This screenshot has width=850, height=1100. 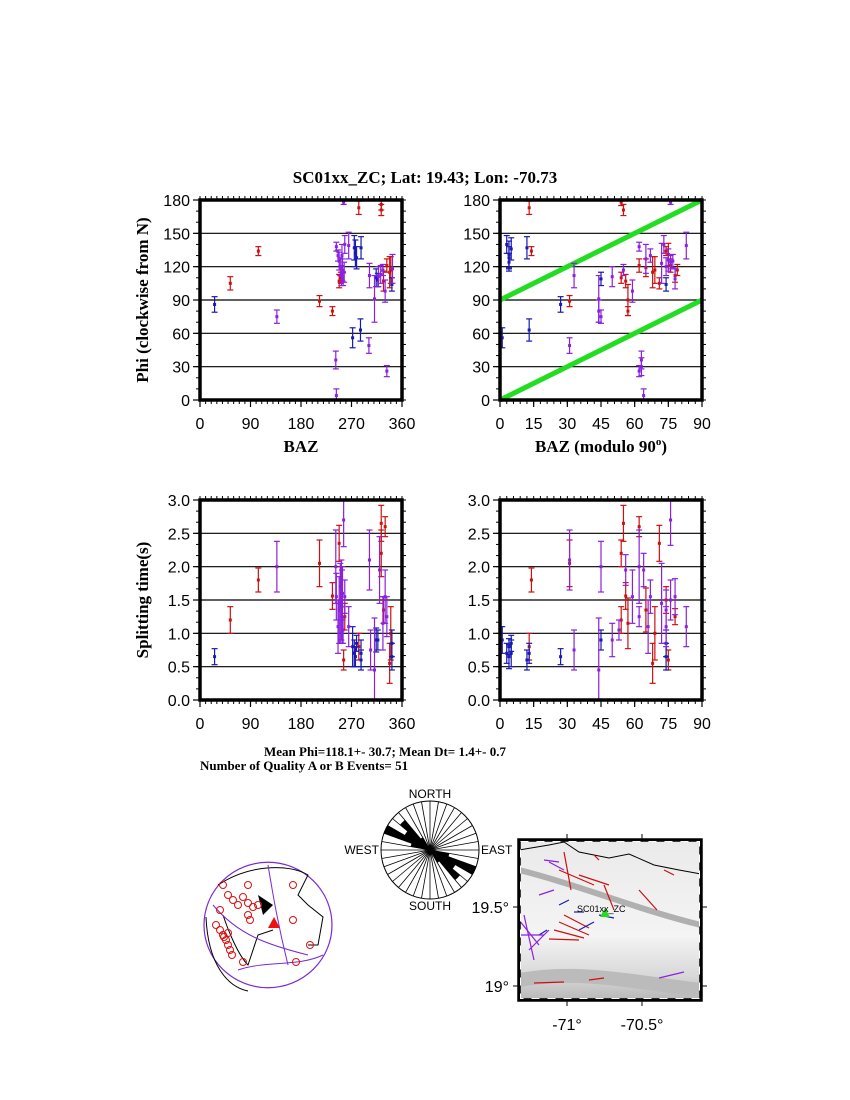 I want to click on plate-boundary, so click(x=280, y=962).